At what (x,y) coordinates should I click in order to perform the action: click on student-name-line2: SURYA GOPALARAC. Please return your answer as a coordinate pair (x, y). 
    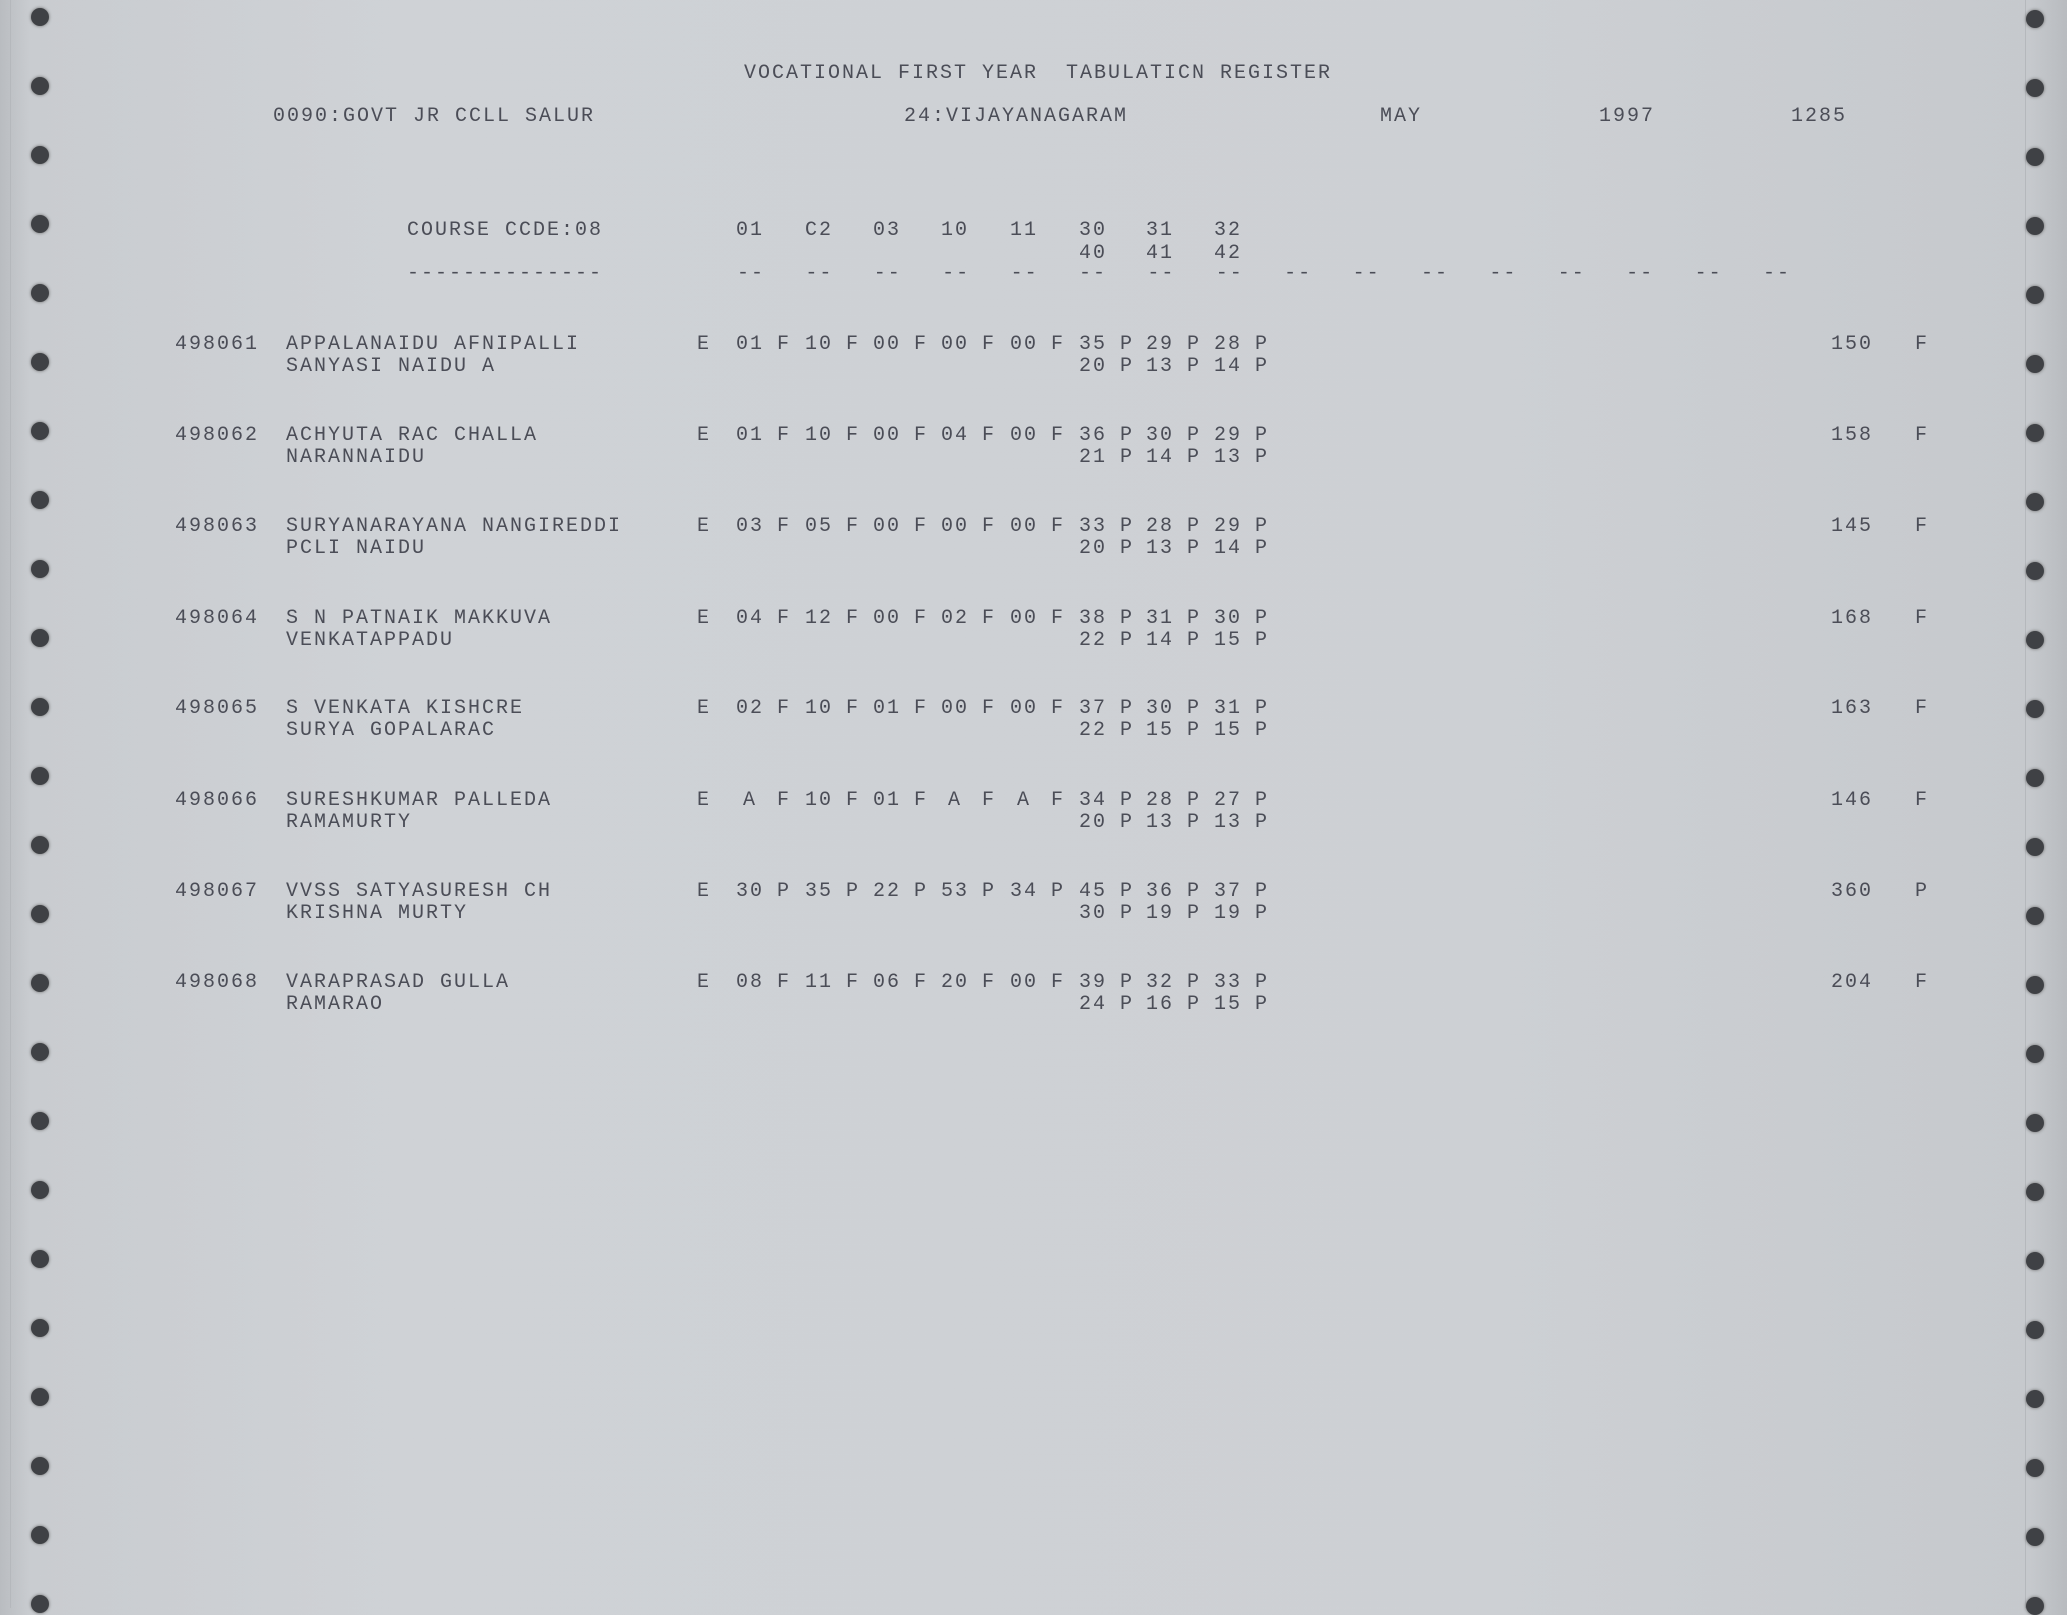
    Looking at the image, I should click on (391, 730).